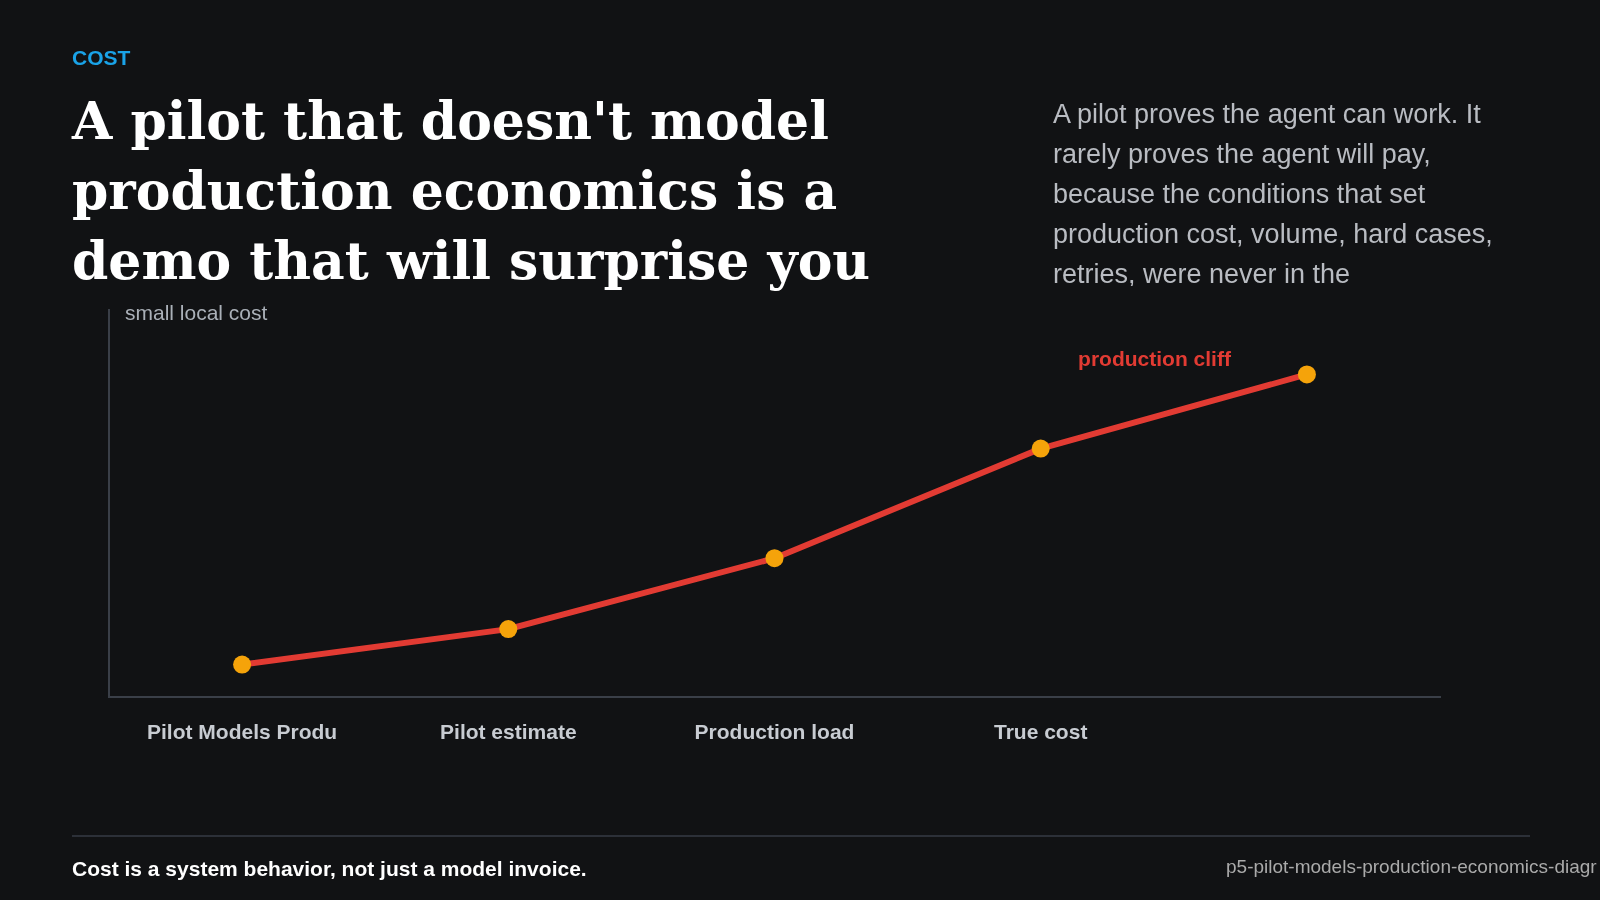 Image resolution: width=1600 pixels, height=900 pixels. Describe the element at coordinates (1041, 732) in the screenshot. I see `x-tick-label: True cost` at that location.